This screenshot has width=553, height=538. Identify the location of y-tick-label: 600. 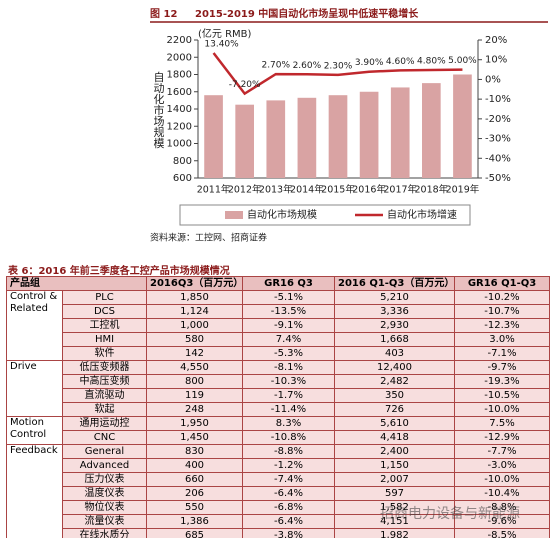
(182, 178).